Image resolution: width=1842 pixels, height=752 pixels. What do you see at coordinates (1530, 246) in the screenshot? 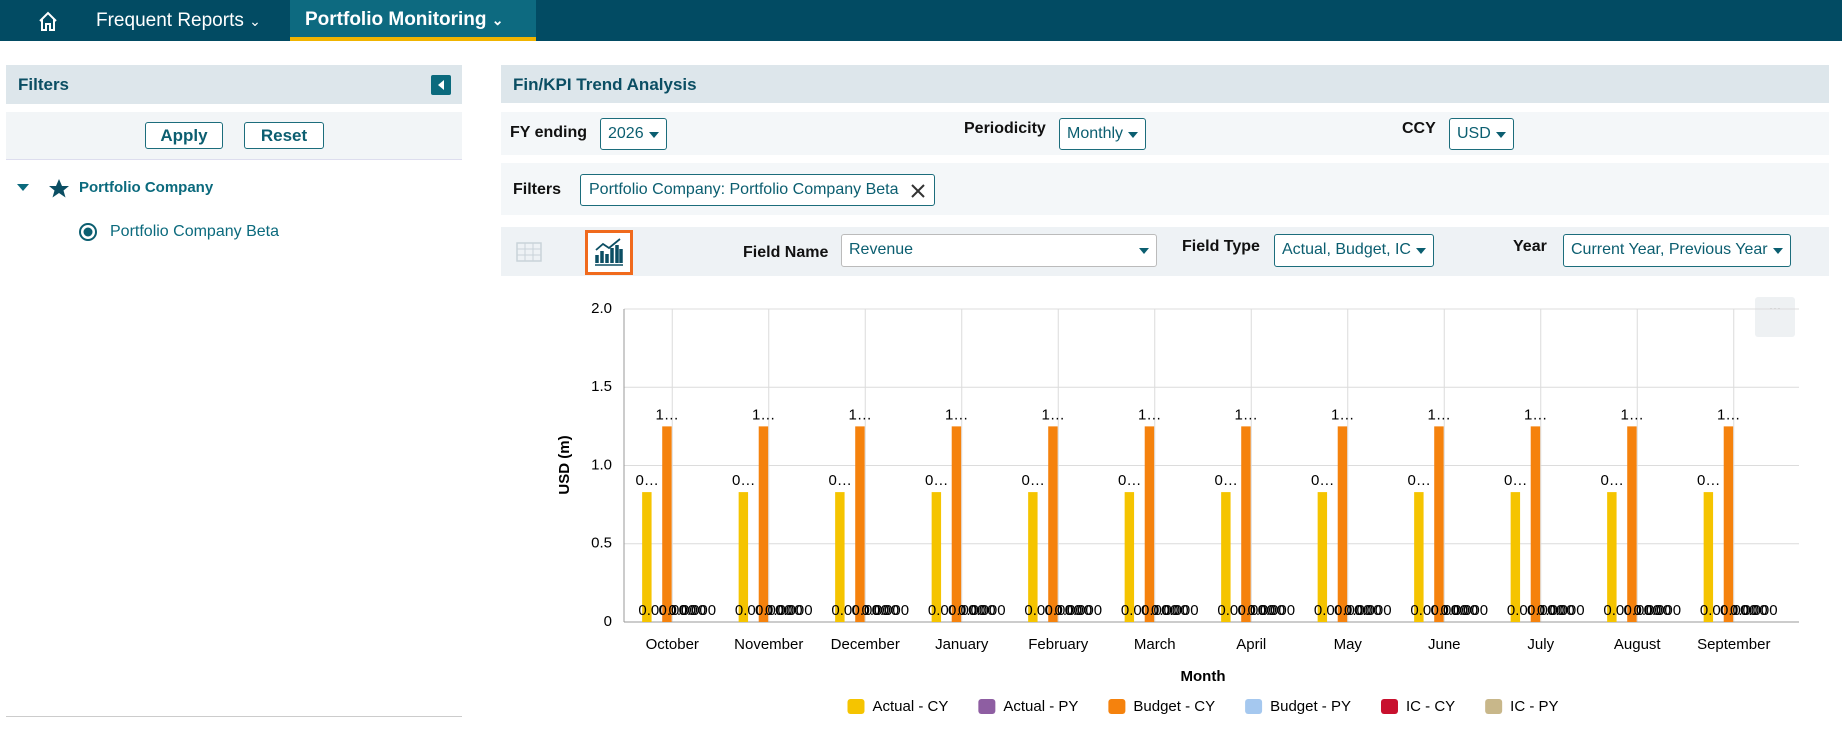
I see `field-label: Year` at bounding box center [1530, 246].